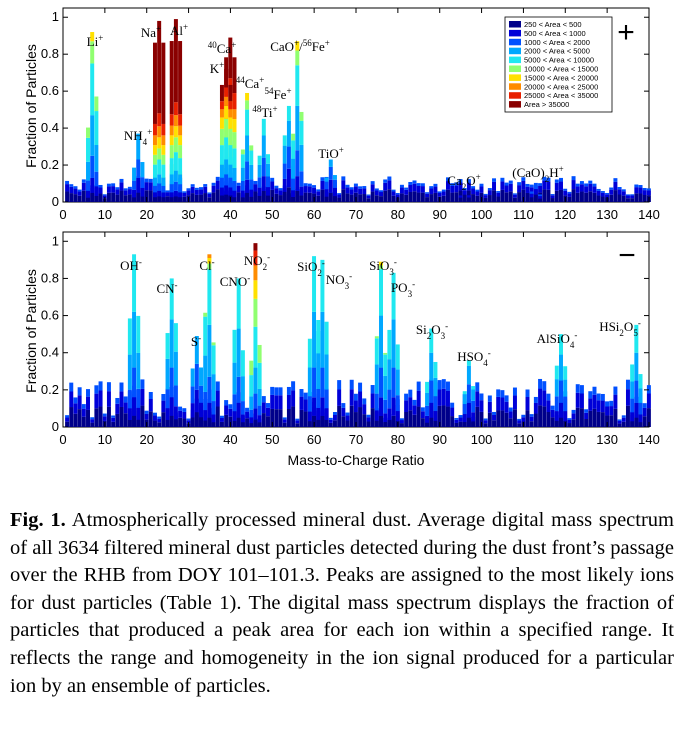 The width and height of the screenshot is (678, 750). Describe the element at coordinates (515, 51) in the screenshot. I see `legend-swatch` at that location.